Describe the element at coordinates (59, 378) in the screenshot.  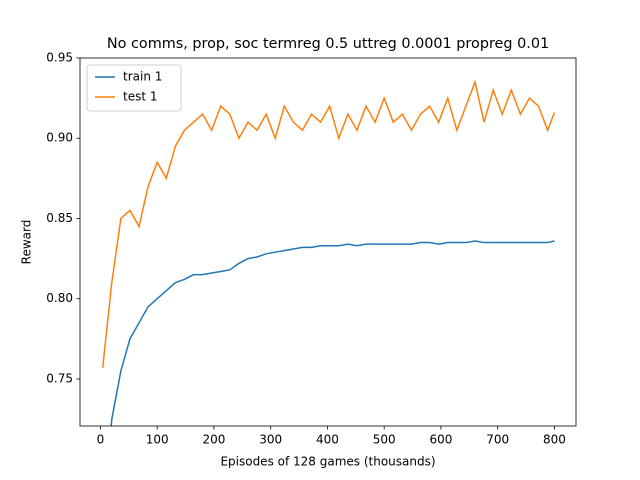
I see `y-tick-label: 0.75` at that location.